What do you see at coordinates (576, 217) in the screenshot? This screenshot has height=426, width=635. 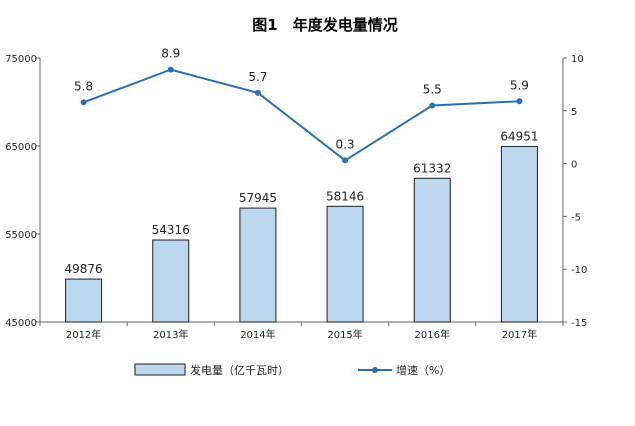 I see `y-right-tick-label: -5` at bounding box center [576, 217].